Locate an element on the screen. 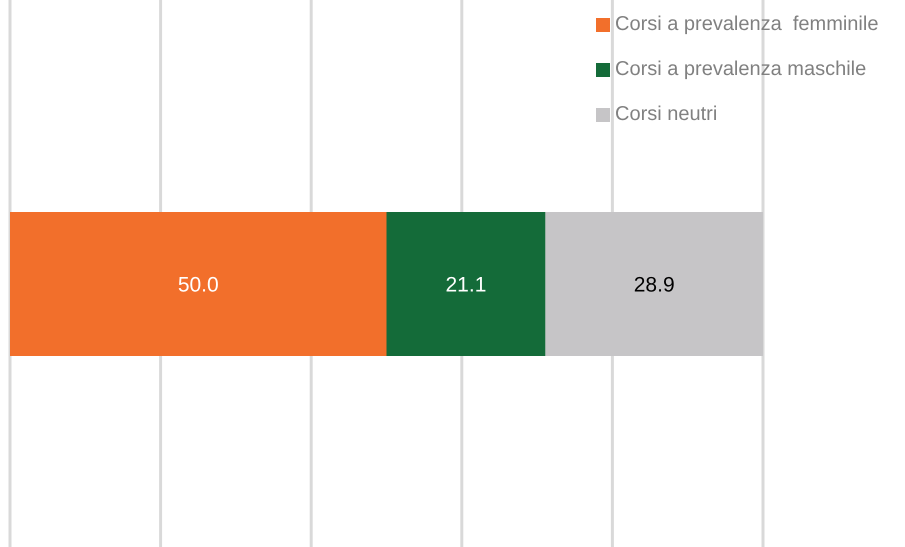  legend-label: Corsi neutri is located at coordinates (666, 114).